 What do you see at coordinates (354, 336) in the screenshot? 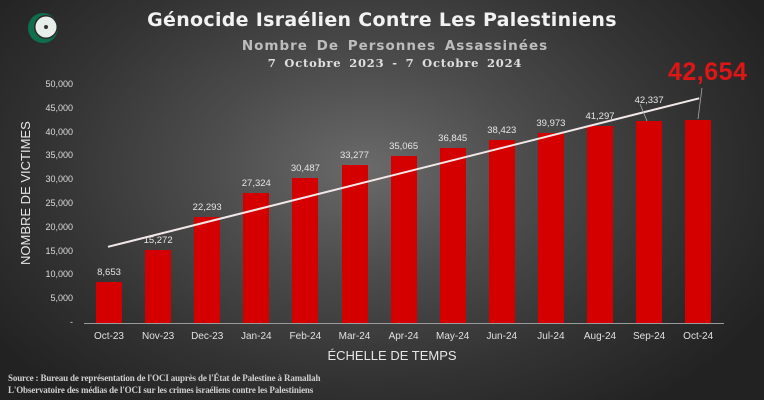
I see `x-tick-label: Mar-24` at bounding box center [354, 336].